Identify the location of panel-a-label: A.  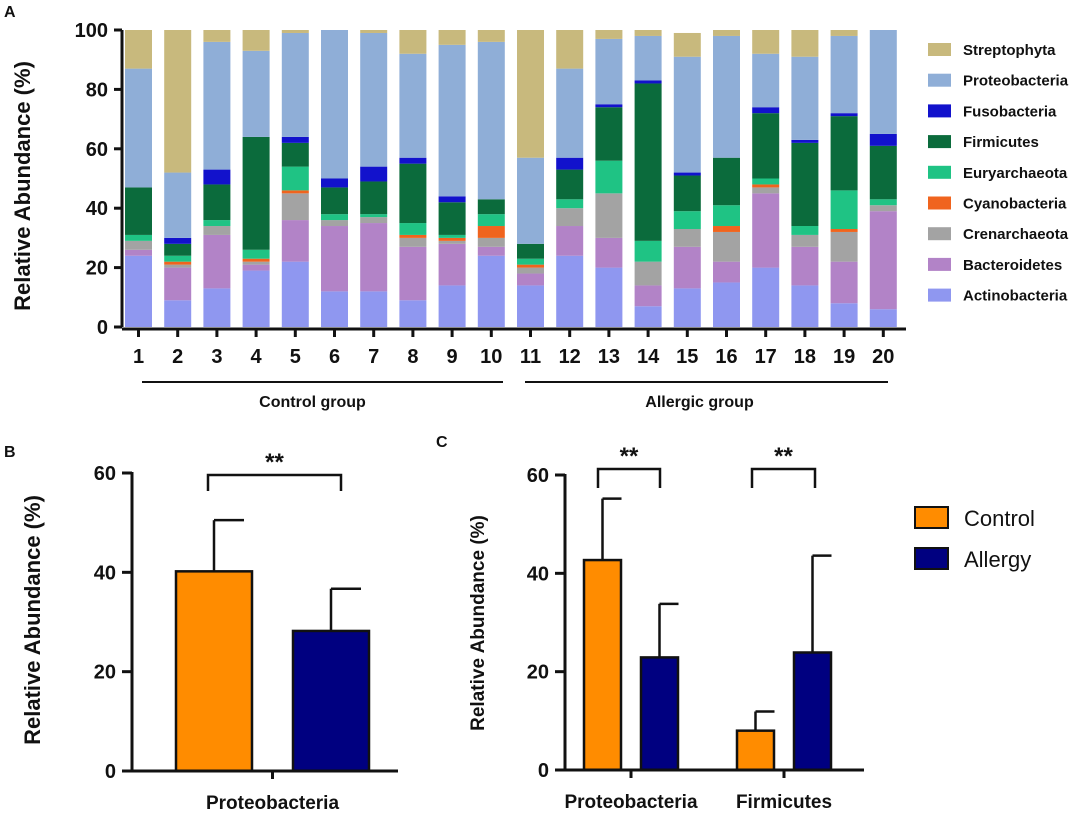
(10, 12).